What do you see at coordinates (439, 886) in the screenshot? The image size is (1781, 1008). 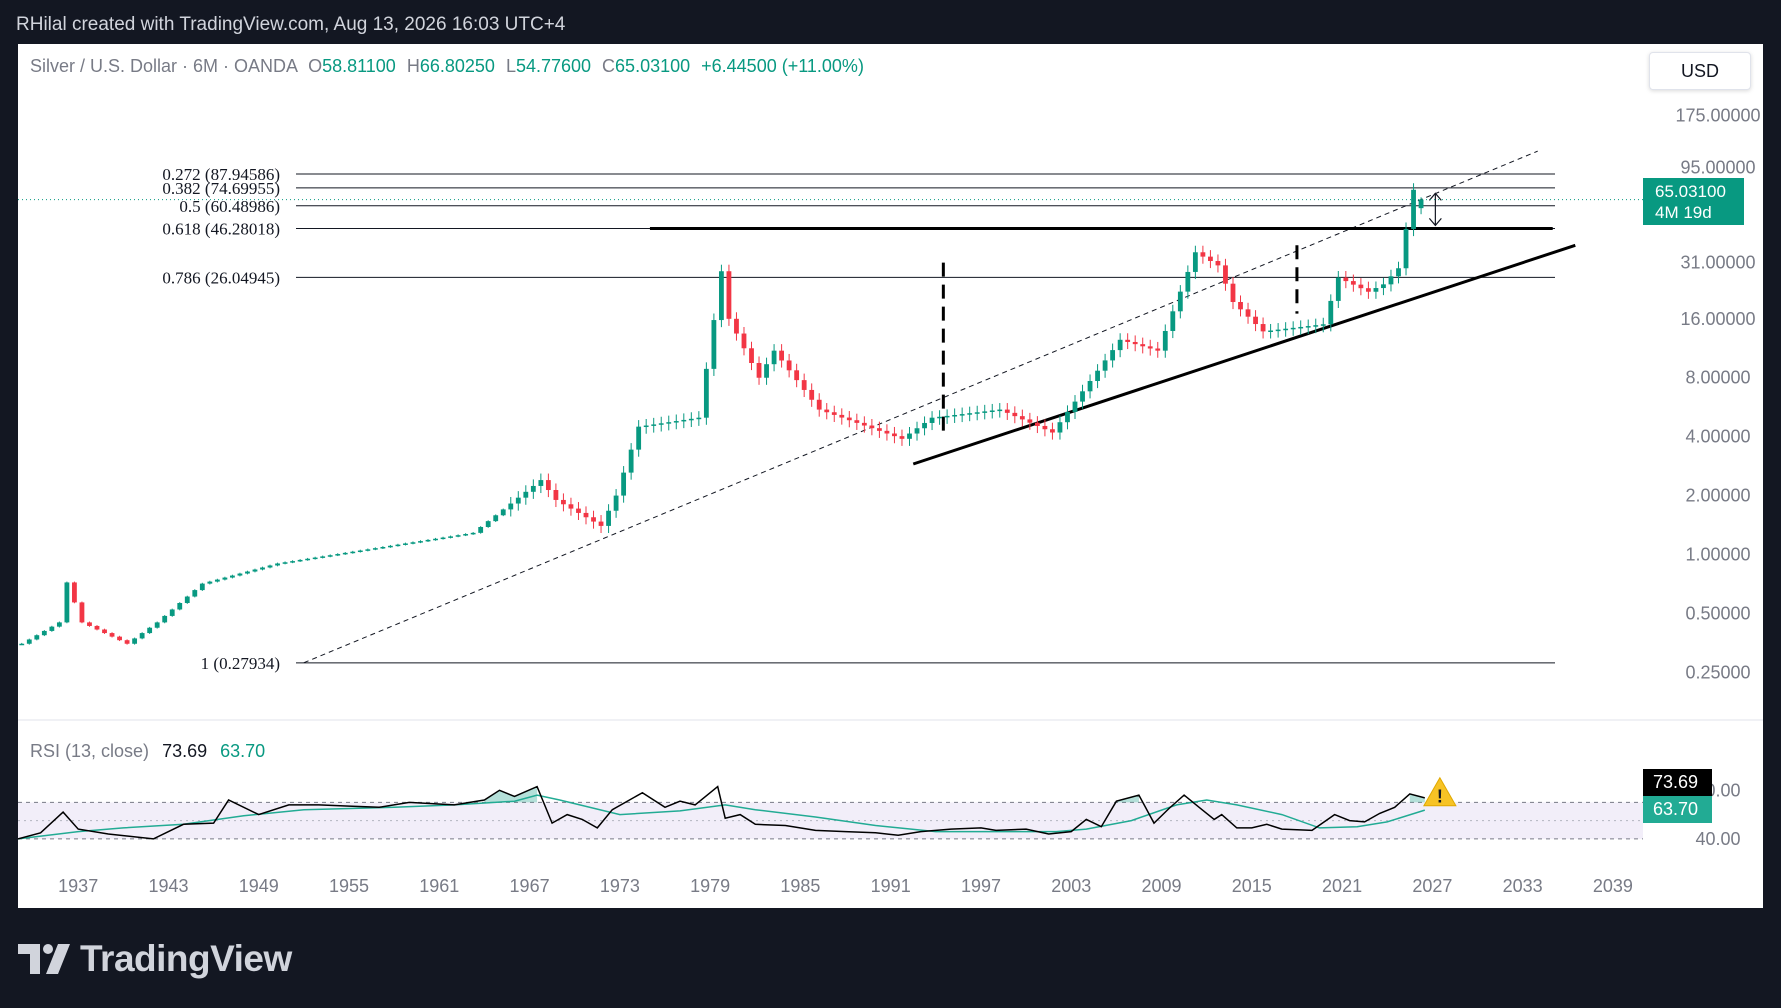 I see `x-tick-label: 1961` at bounding box center [439, 886].